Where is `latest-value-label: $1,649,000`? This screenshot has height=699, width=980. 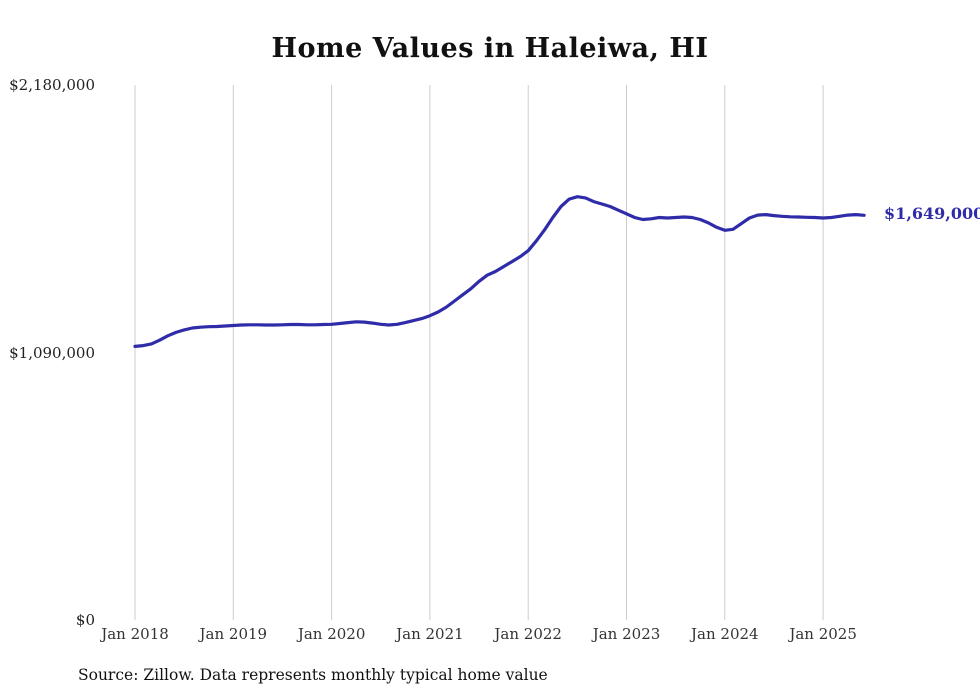
latest-value-label: $1,649,000 is located at coordinates (932, 214).